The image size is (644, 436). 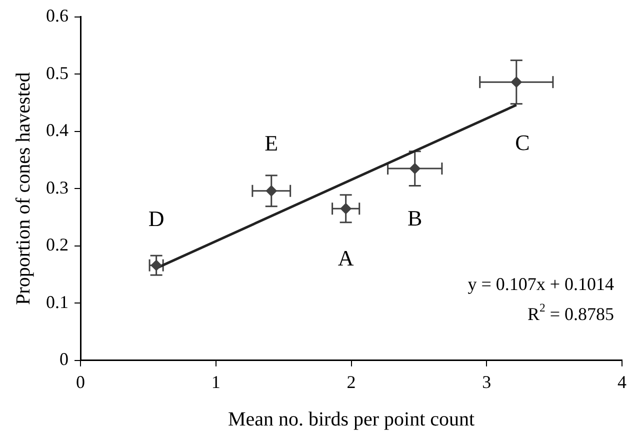 What do you see at coordinates (622, 382) in the screenshot?
I see `x-tick-label: 4` at bounding box center [622, 382].